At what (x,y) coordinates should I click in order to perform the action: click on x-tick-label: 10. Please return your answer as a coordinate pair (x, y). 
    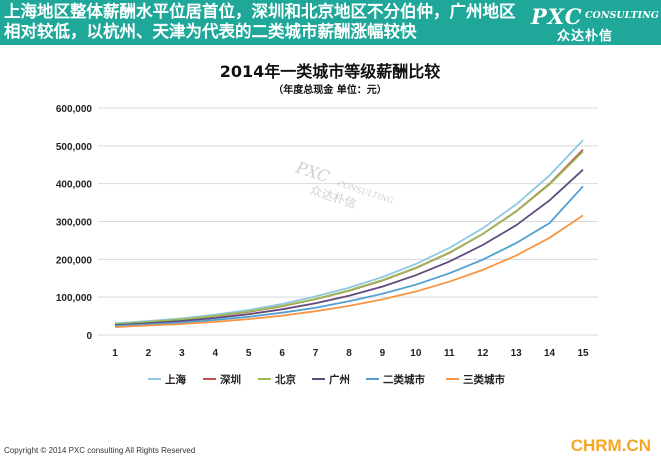
    Looking at the image, I should click on (416, 353).